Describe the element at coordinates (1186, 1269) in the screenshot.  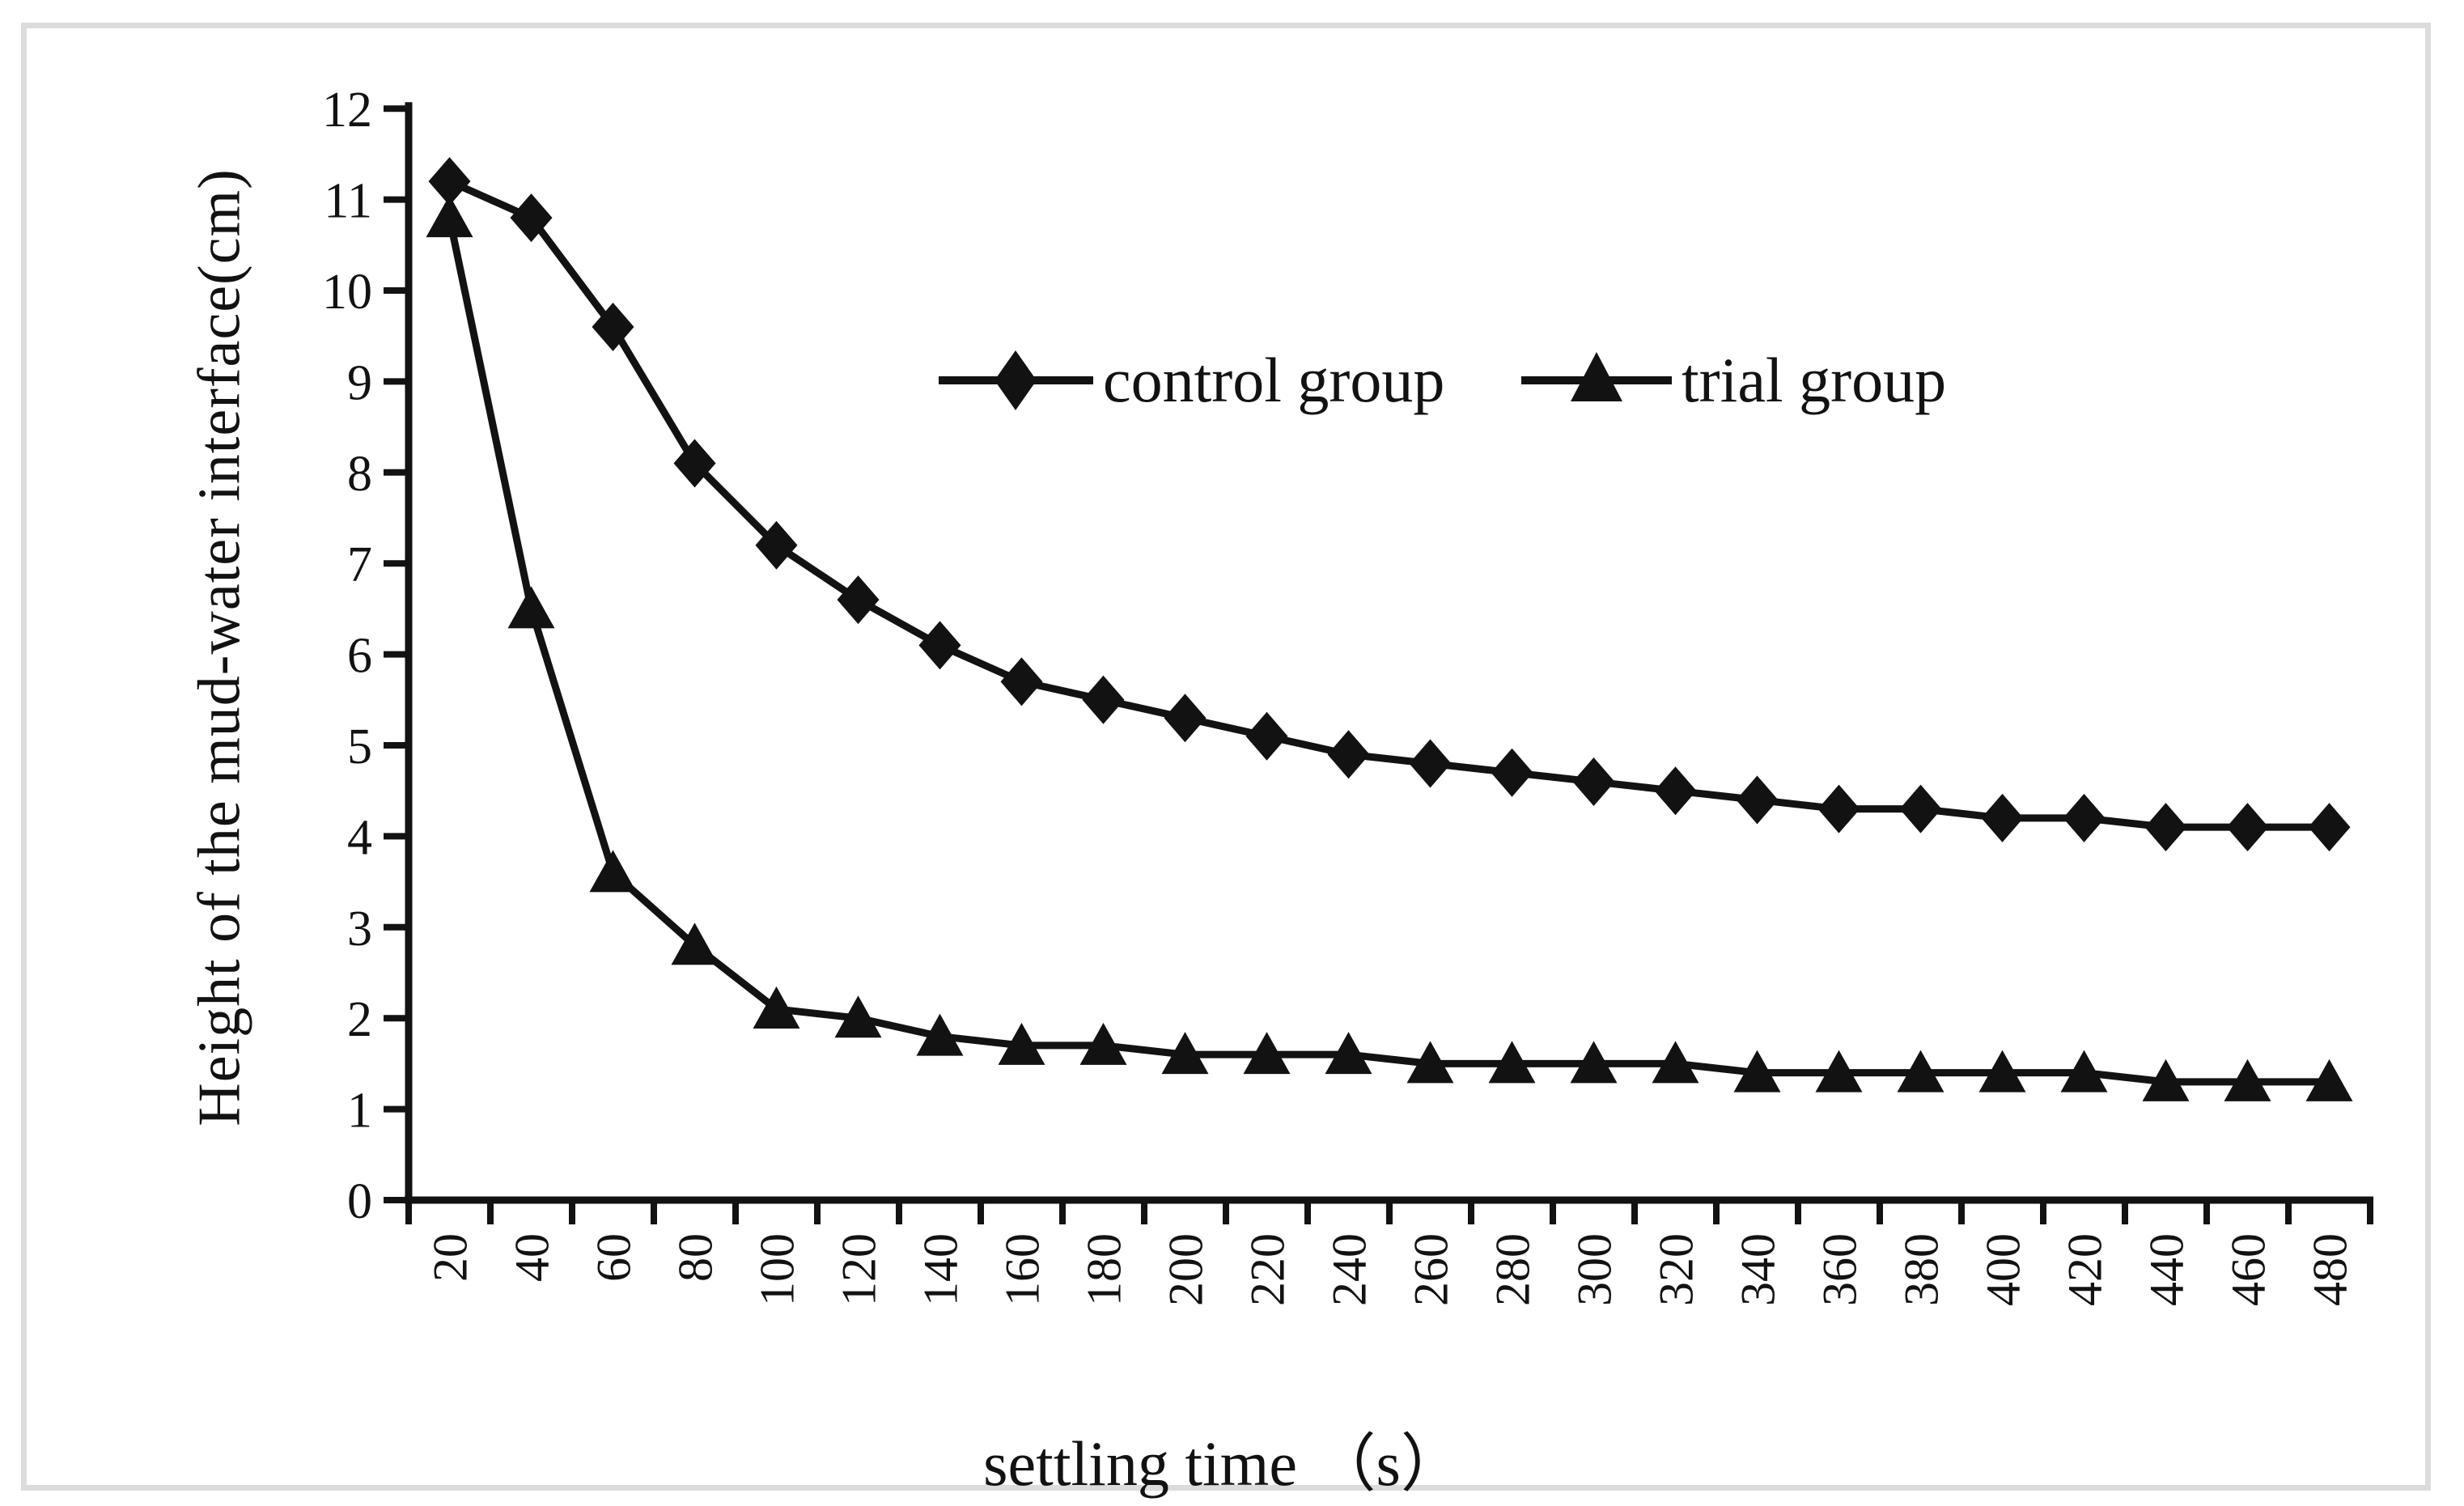
I see `x-tick-label: 200` at that location.